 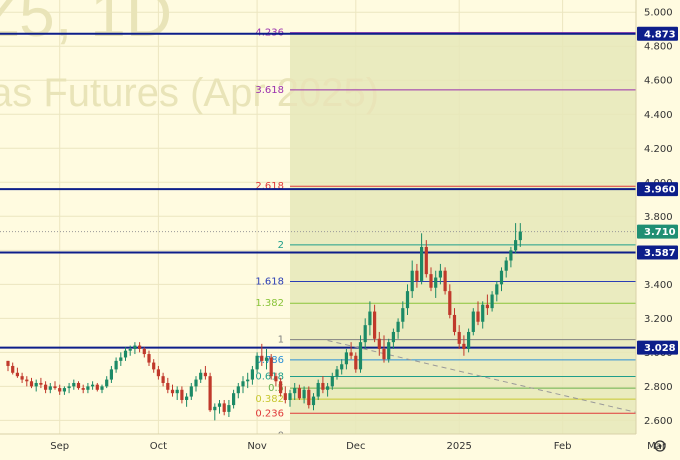 I want to click on time-axis: Sep Oct Nov Dec 2025 Feb Mar, so click(x=333, y=446).